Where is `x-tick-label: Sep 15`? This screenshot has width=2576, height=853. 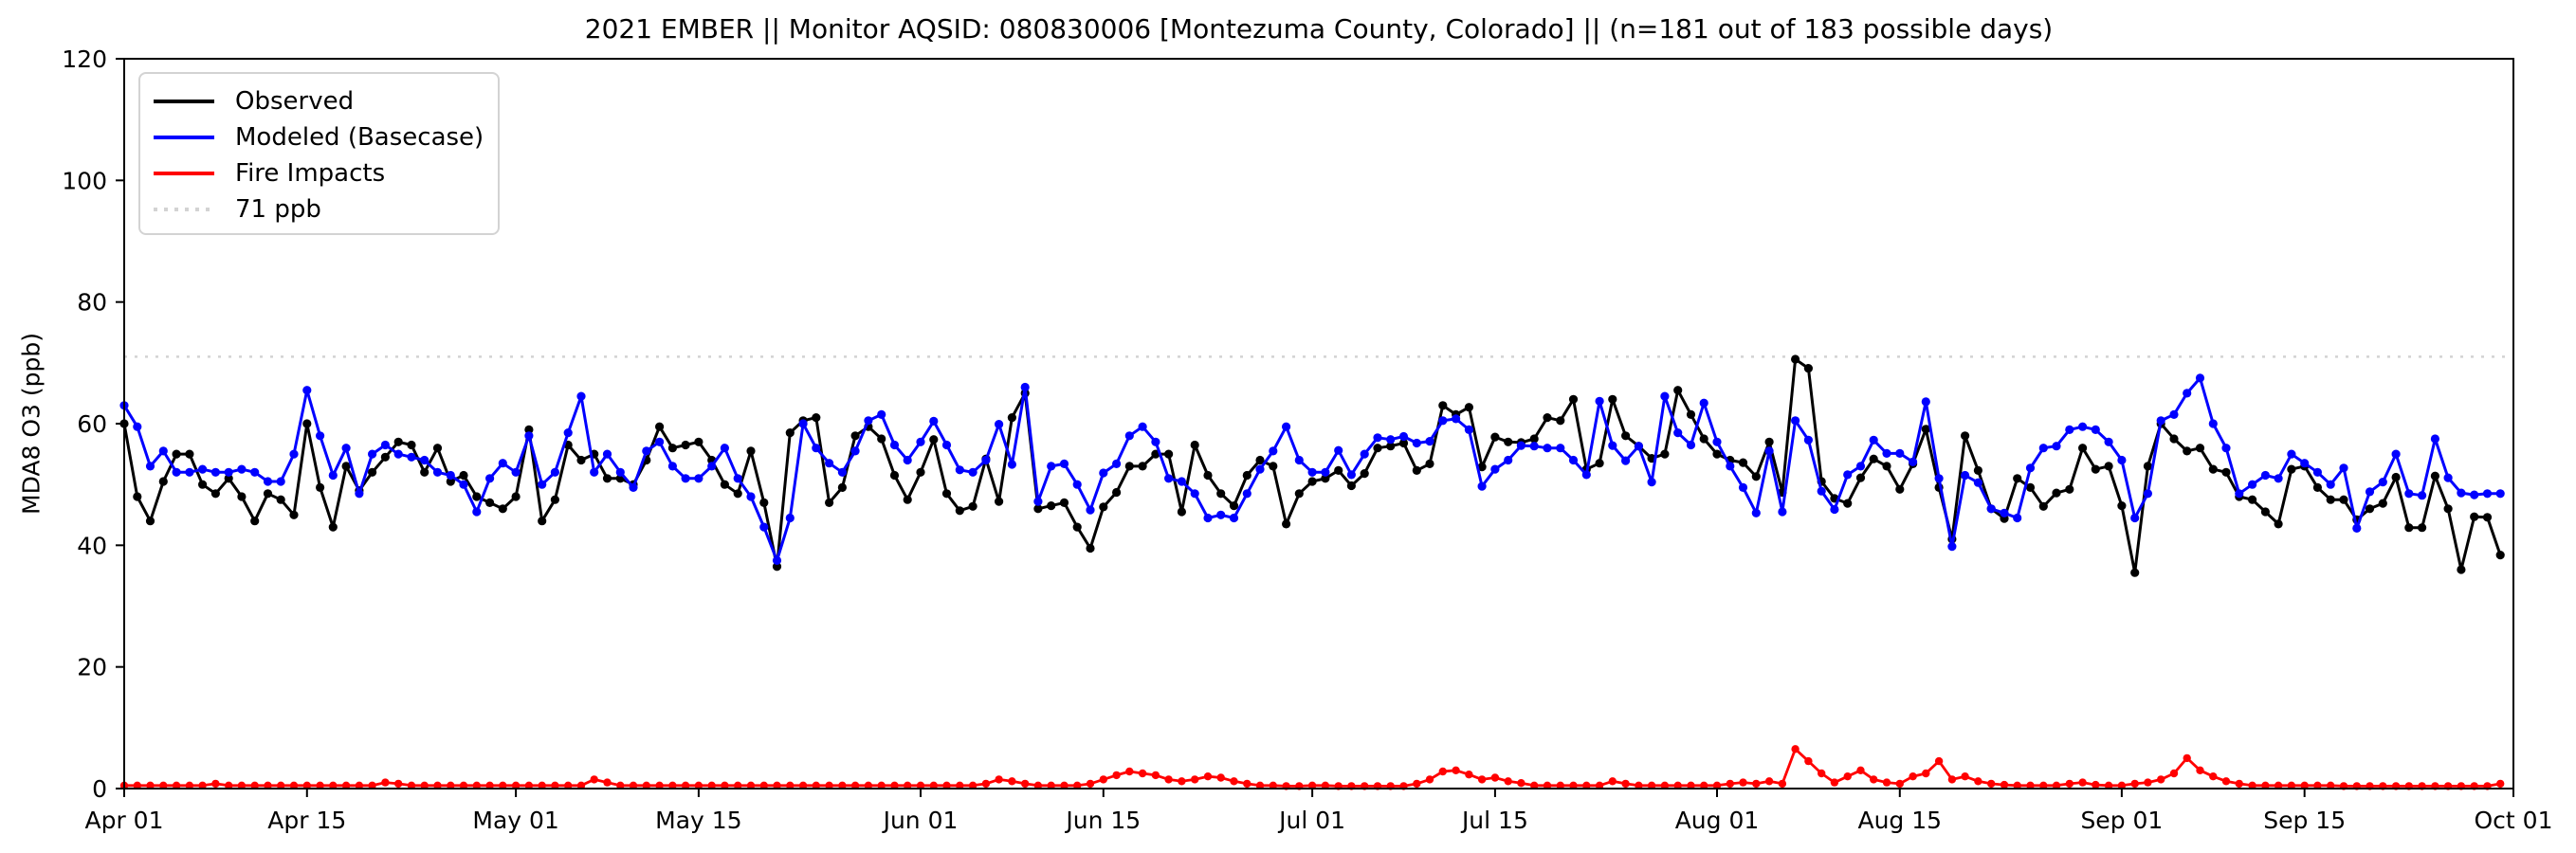 x-tick-label: Sep 15 is located at coordinates (2304, 820).